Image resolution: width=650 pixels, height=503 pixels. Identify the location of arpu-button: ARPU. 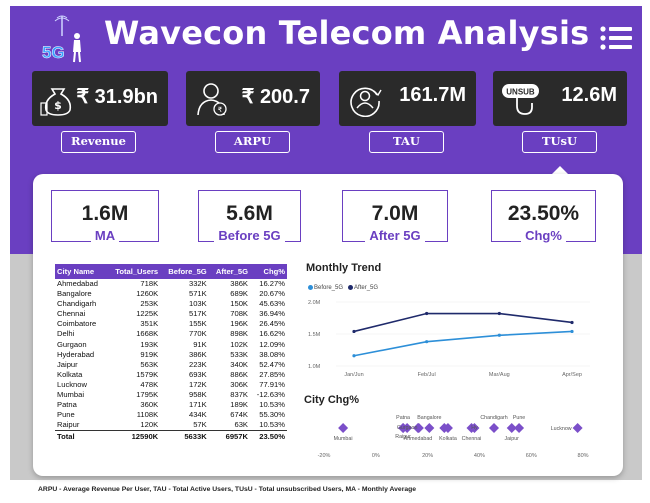
(252, 142).